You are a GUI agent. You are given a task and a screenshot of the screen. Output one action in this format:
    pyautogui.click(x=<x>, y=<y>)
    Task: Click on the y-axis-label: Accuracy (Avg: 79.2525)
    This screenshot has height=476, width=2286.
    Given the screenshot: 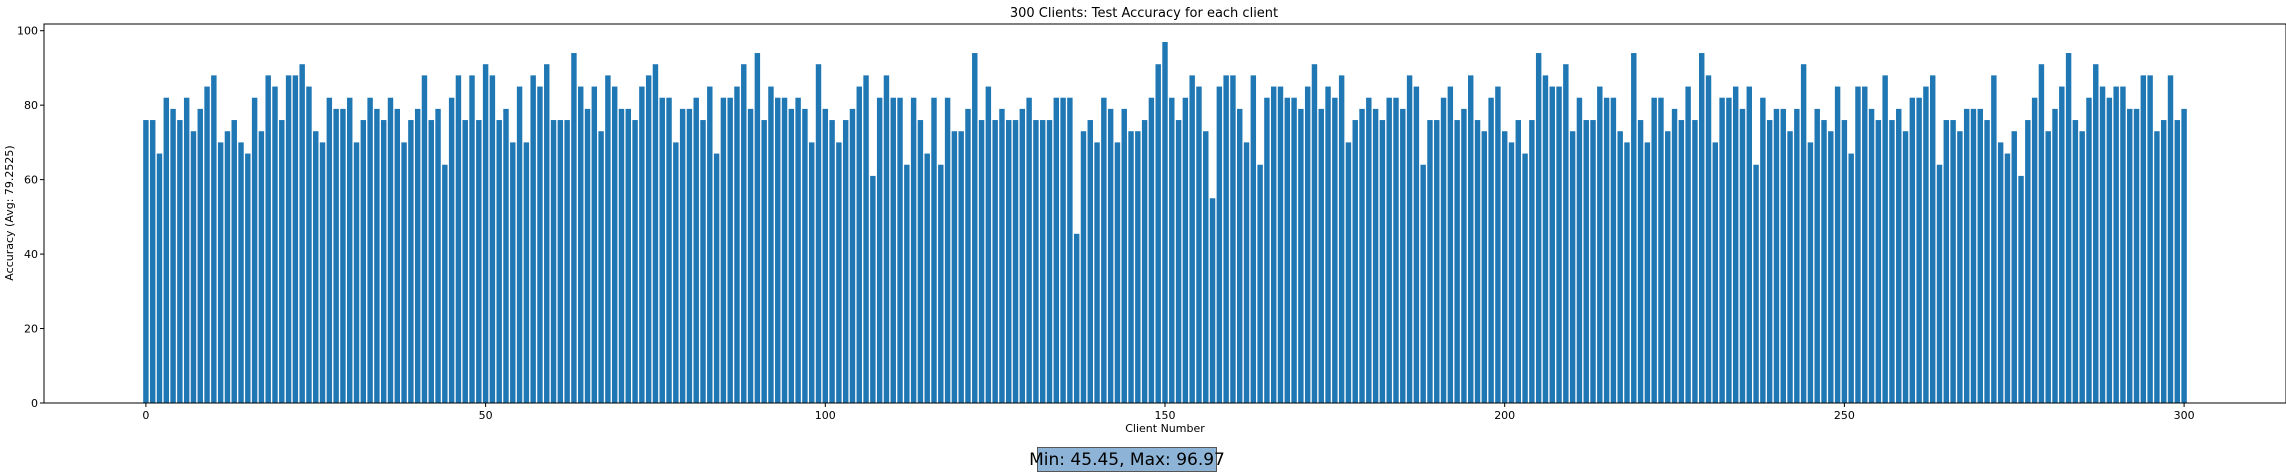 What is the action you would take?
    pyautogui.click(x=9, y=212)
    